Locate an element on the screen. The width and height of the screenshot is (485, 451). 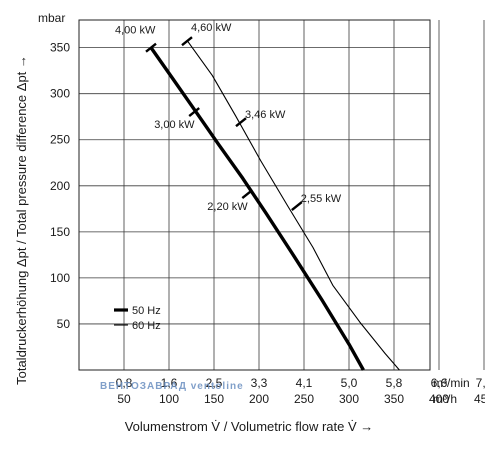
power-marker-label: 2,20 kW is located at coordinates (227, 207).